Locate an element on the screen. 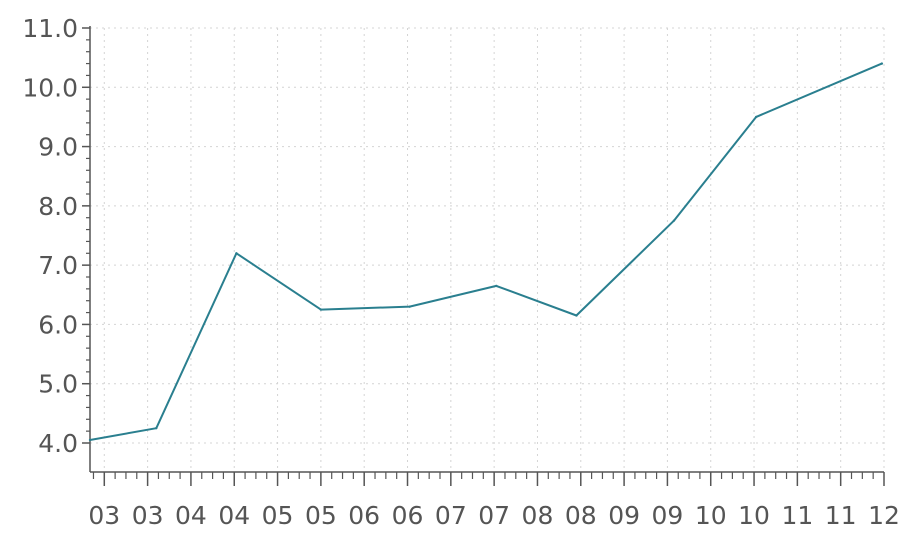 Image resolution: width=904 pixels, height=534 pixels. y-tick-label: 9.0 is located at coordinates (58, 147).